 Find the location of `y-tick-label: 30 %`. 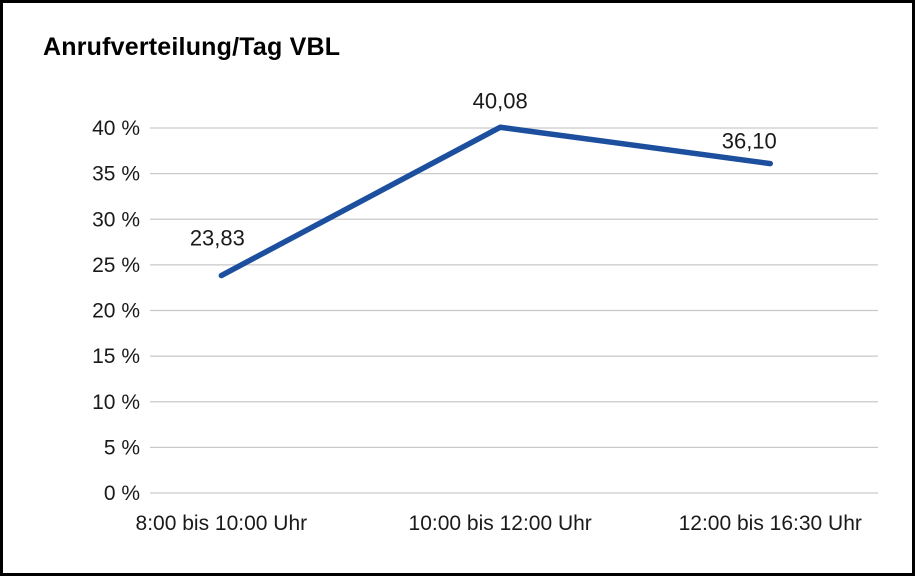

y-tick-label: 30 % is located at coordinates (116, 219).